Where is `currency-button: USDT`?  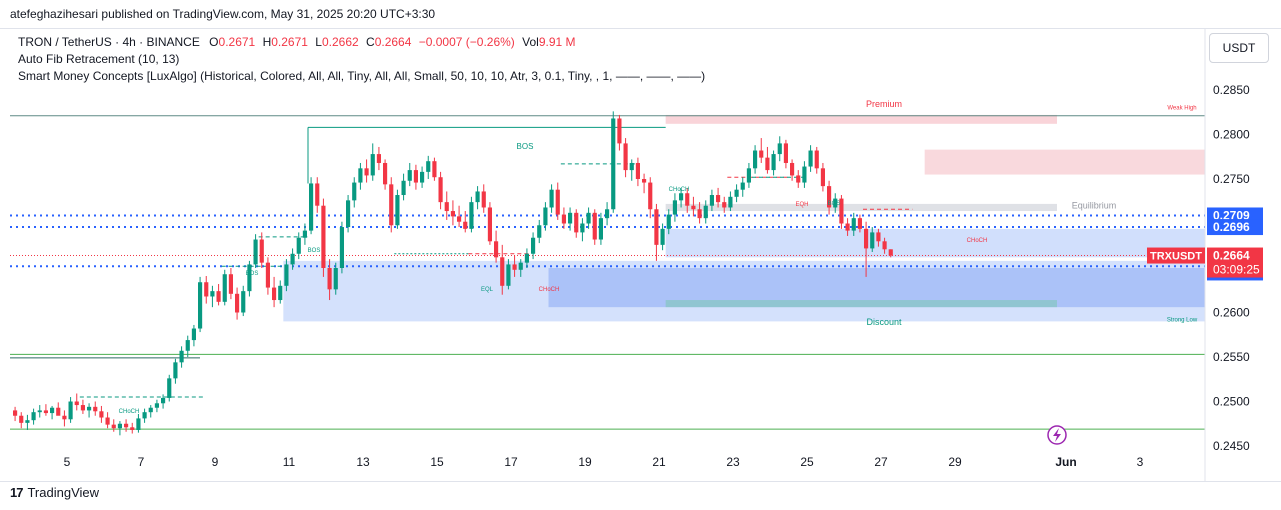
currency-button: USDT is located at coordinates (1239, 48).